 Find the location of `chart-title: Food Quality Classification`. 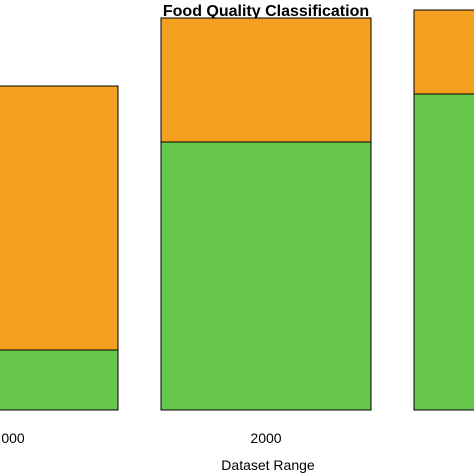

chart-title: Food Quality Classification is located at coordinates (266, 11).